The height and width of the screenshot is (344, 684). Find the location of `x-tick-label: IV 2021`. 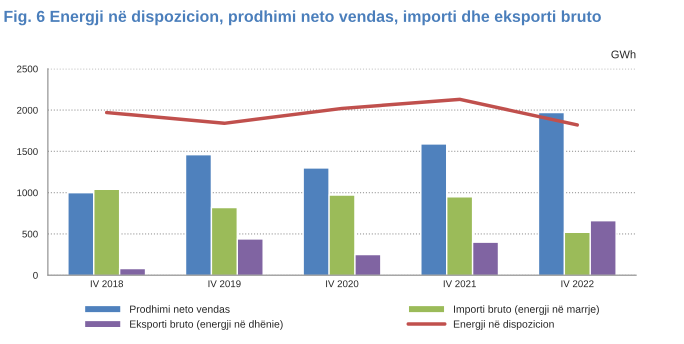

x-tick-label: IV 2021 is located at coordinates (460, 284).